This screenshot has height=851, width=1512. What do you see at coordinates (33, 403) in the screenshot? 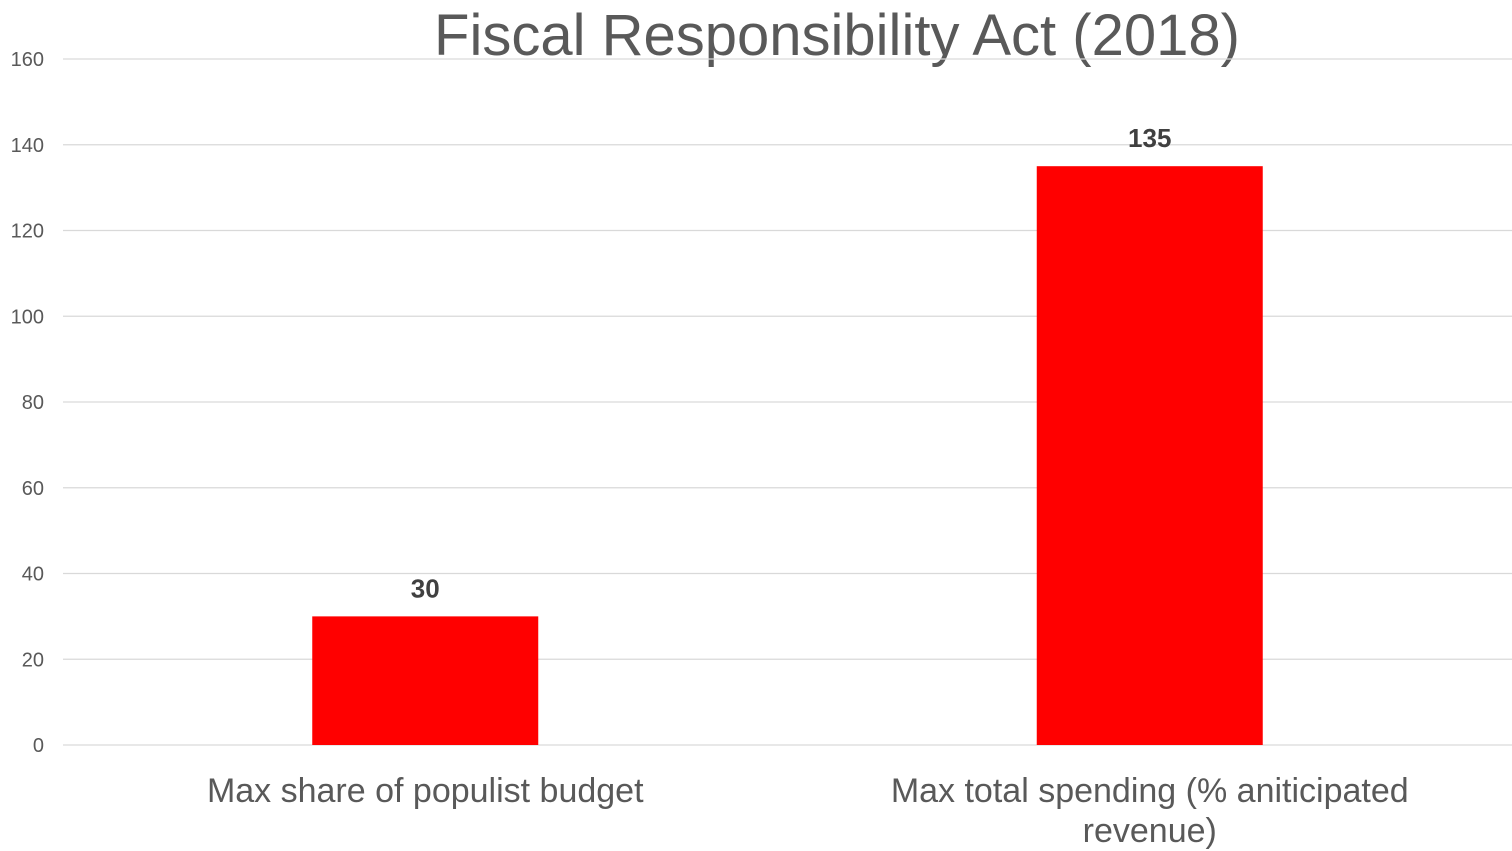
I see `y-tick-label: 80` at bounding box center [33, 403].